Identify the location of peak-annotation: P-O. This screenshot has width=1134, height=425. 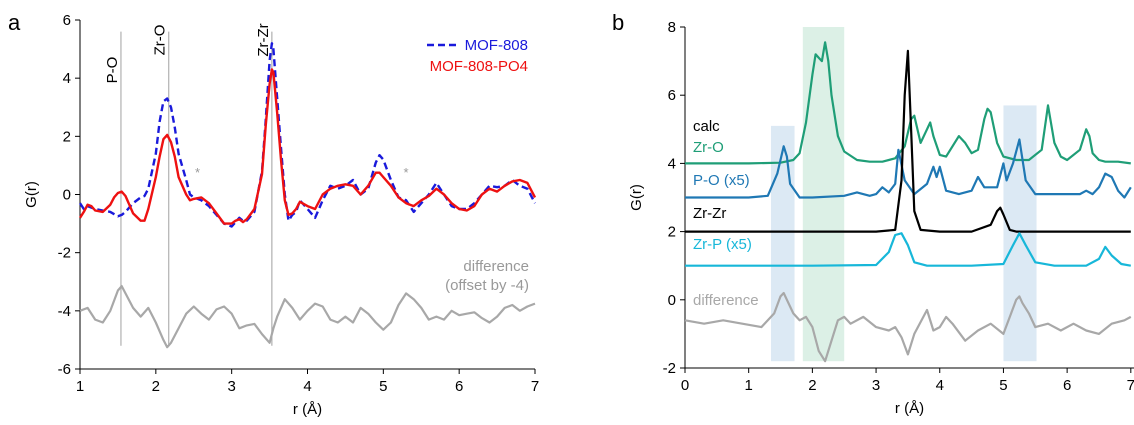
(112, 70).